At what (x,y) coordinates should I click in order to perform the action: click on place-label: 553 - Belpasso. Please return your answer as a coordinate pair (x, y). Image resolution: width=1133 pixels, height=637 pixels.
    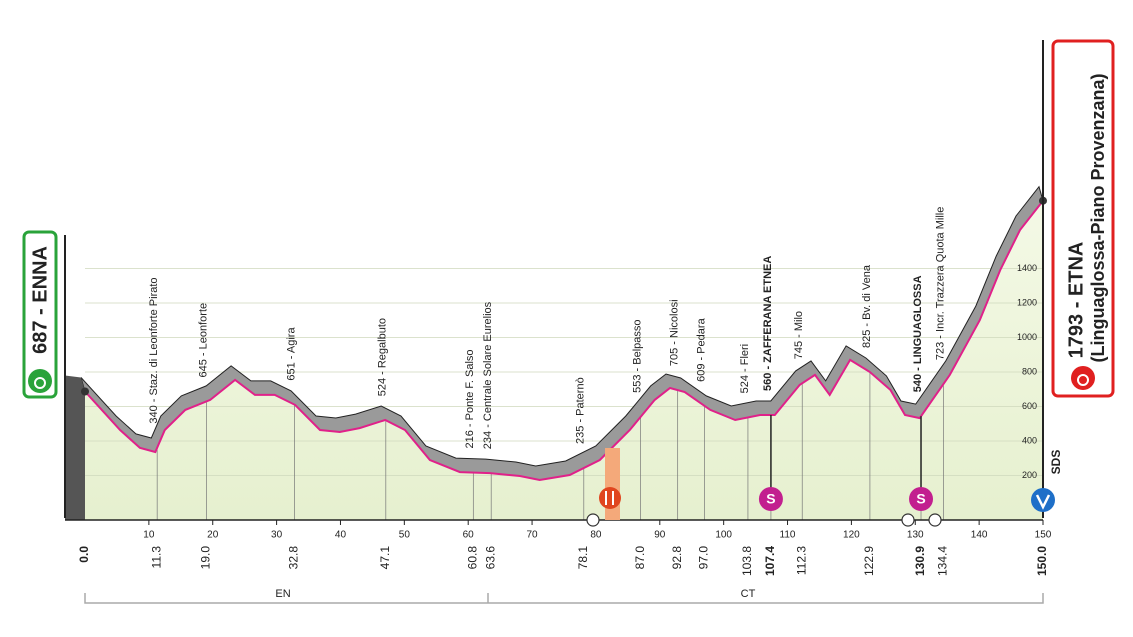
    Looking at the image, I should click on (638, 355).